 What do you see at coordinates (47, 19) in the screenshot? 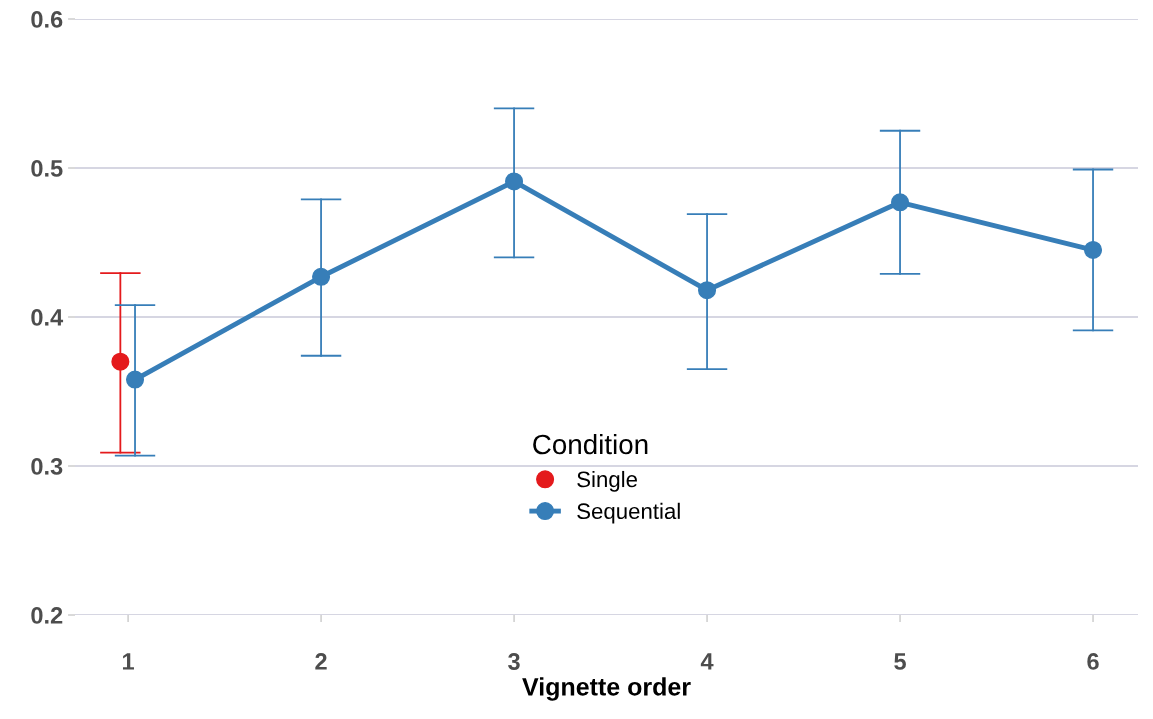
I see `y-tick-label: 0.6` at bounding box center [47, 19].